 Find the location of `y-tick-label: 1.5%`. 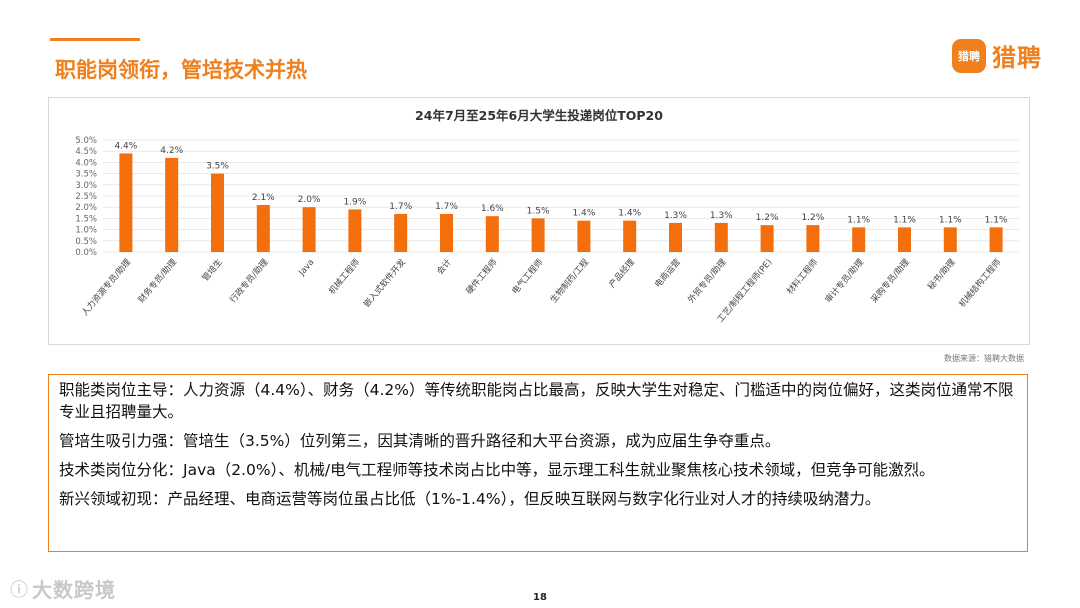

y-tick-label: 1.5% is located at coordinates (86, 219).